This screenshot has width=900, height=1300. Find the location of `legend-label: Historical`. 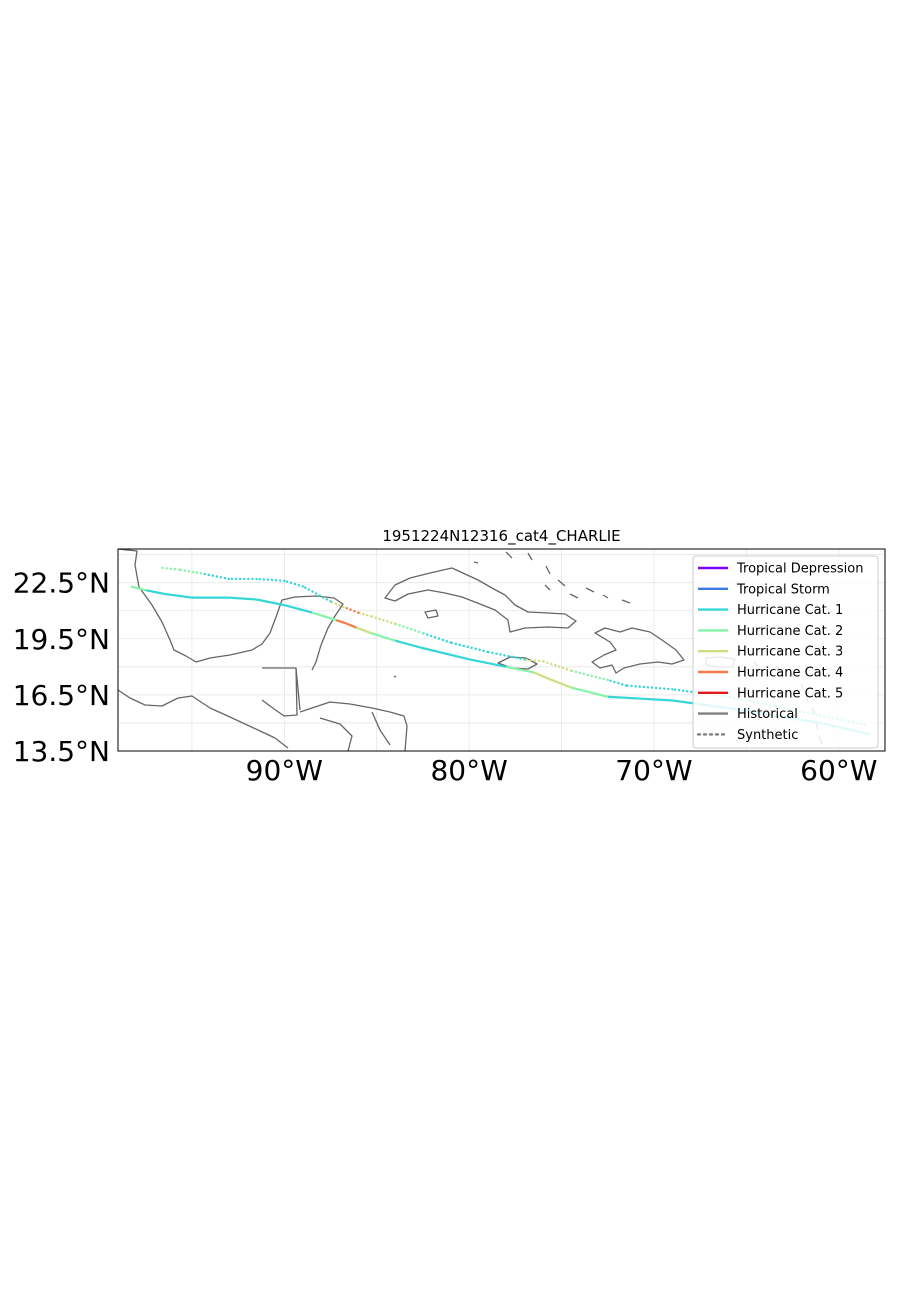

legend-label: Historical is located at coordinates (767, 714).